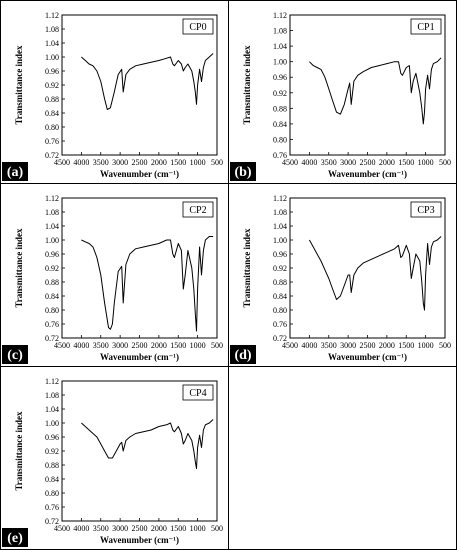  I want to click on panel-tag: (a), so click(15, 172).